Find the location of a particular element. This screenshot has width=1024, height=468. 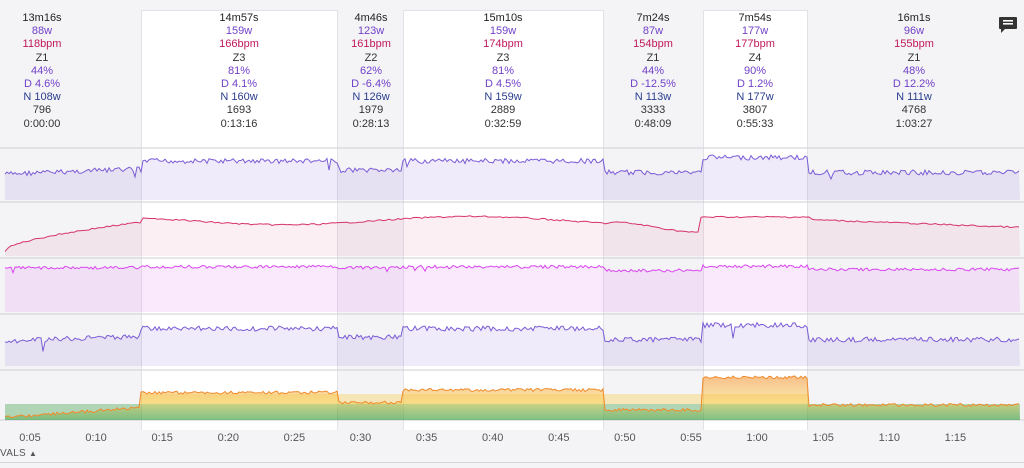

intervals-toggle-label: VALS is located at coordinates (13, 453).